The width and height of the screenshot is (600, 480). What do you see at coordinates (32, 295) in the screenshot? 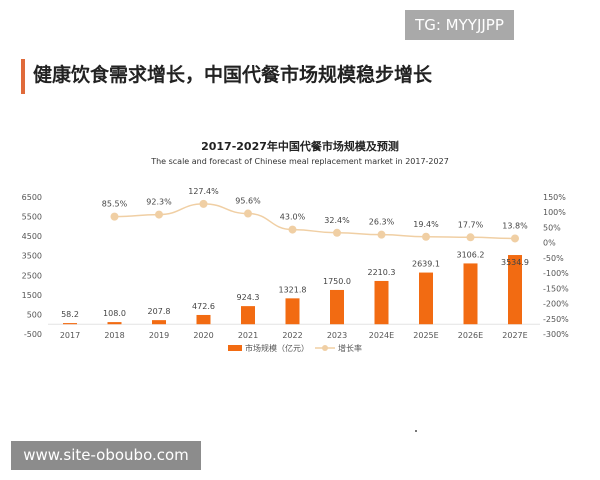
I see `left-tick-label: 1500` at bounding box center [32, 295].